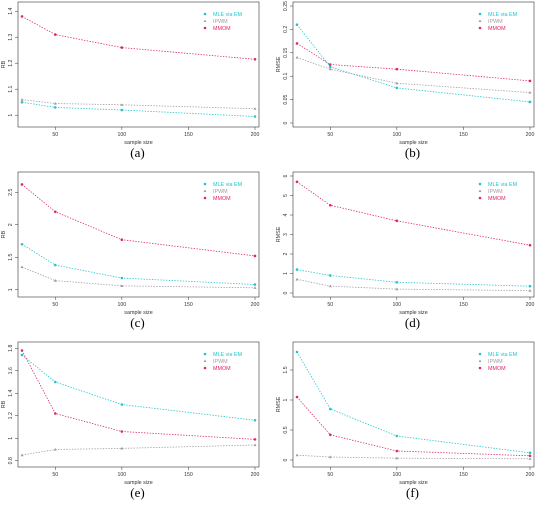  What do you see at coordinates (279, 404) in the screenshot?
I see `y-axis-title: RMSE` at bounding box center [279, 404].